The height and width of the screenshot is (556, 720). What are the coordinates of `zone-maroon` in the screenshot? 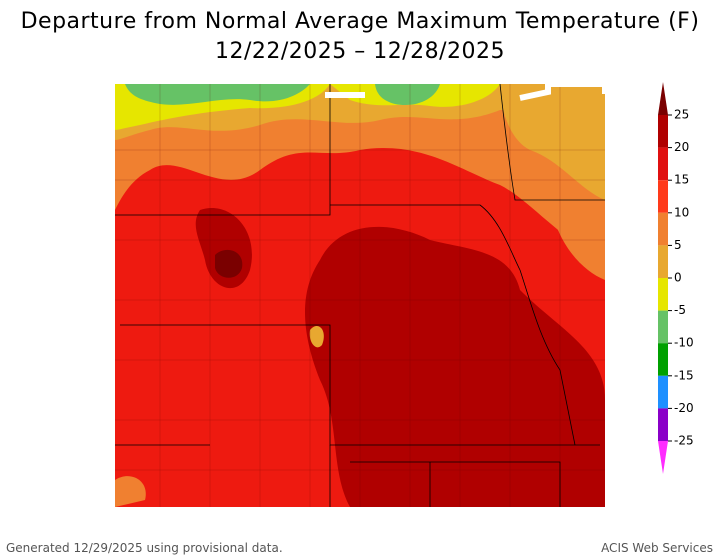 It's located at (229, 263).